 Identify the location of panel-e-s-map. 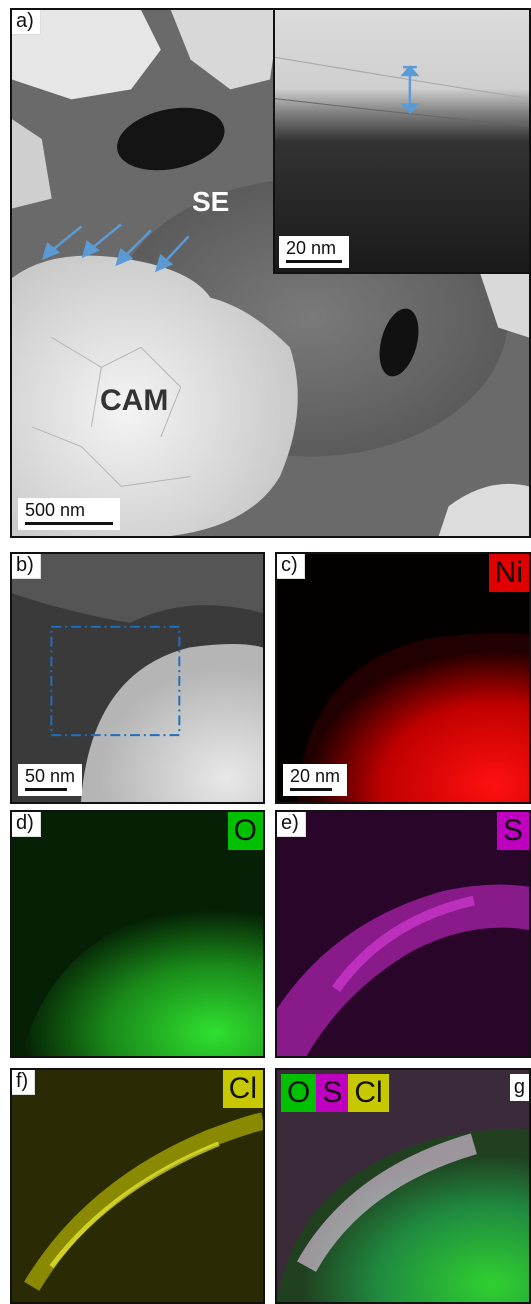
(403, 934).